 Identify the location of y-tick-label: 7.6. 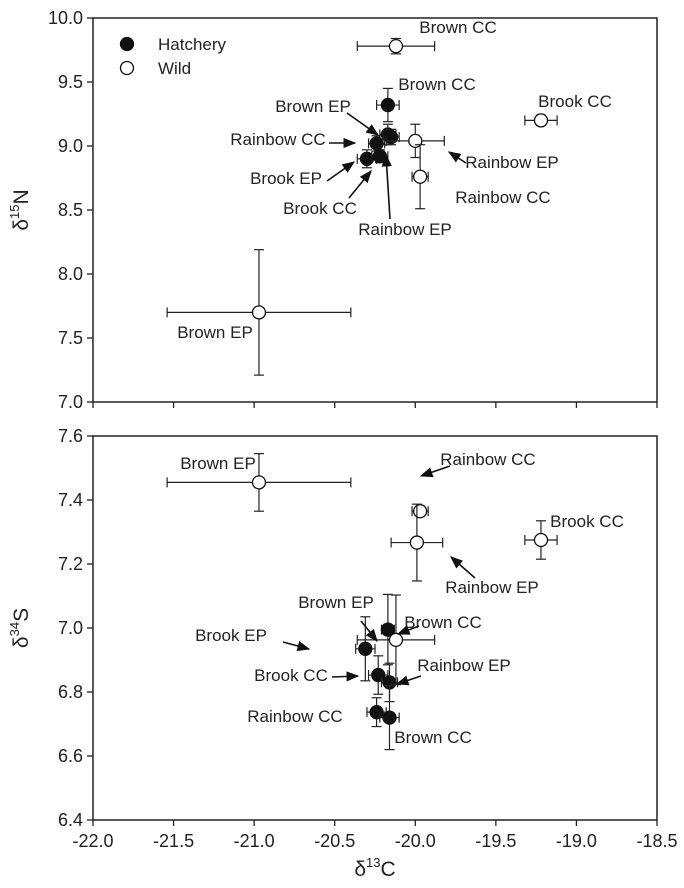
(70, 436).